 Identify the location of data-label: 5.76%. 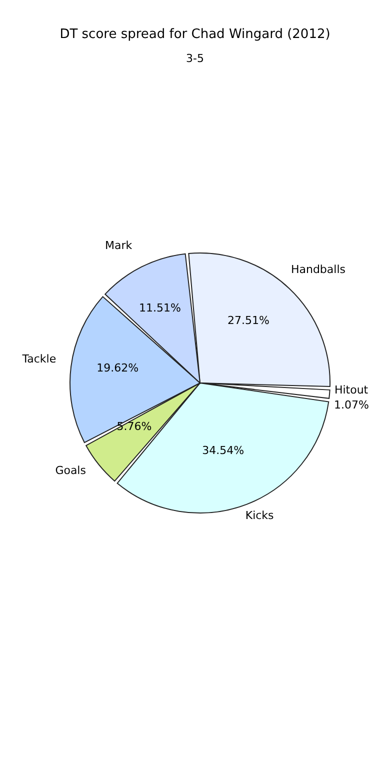
(134, 426).